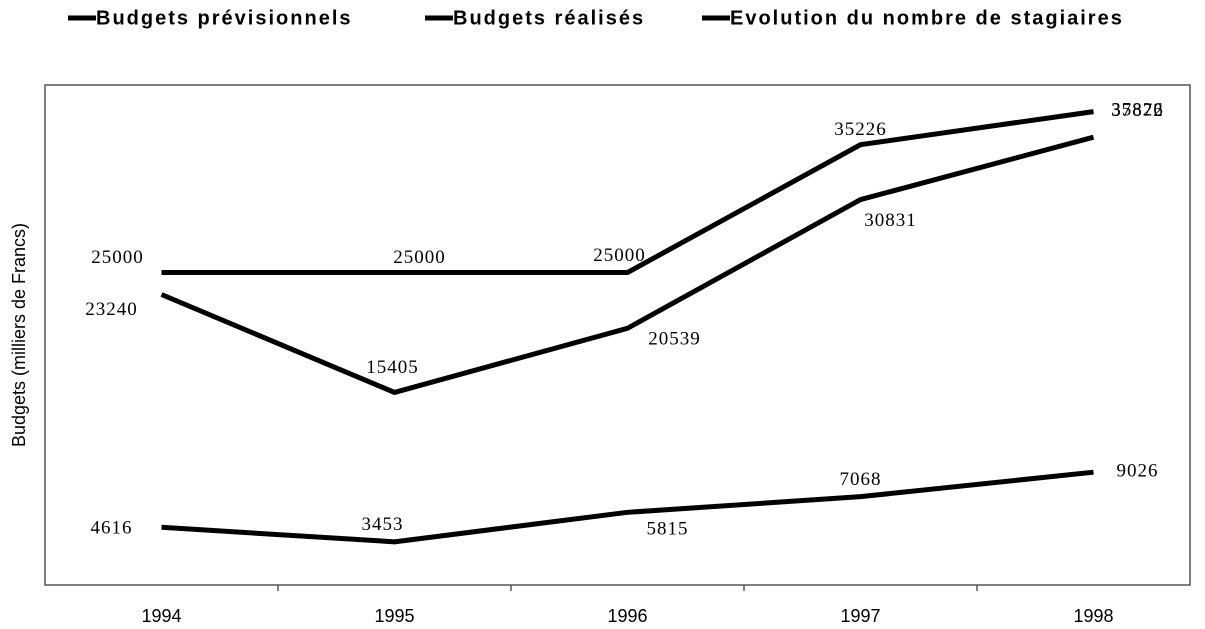 The width and height of the screenshot is (1205, 629). Describe the element at coordinates (161, 616) in the screenshot. I see `x-tick-label: 1994` at that location.